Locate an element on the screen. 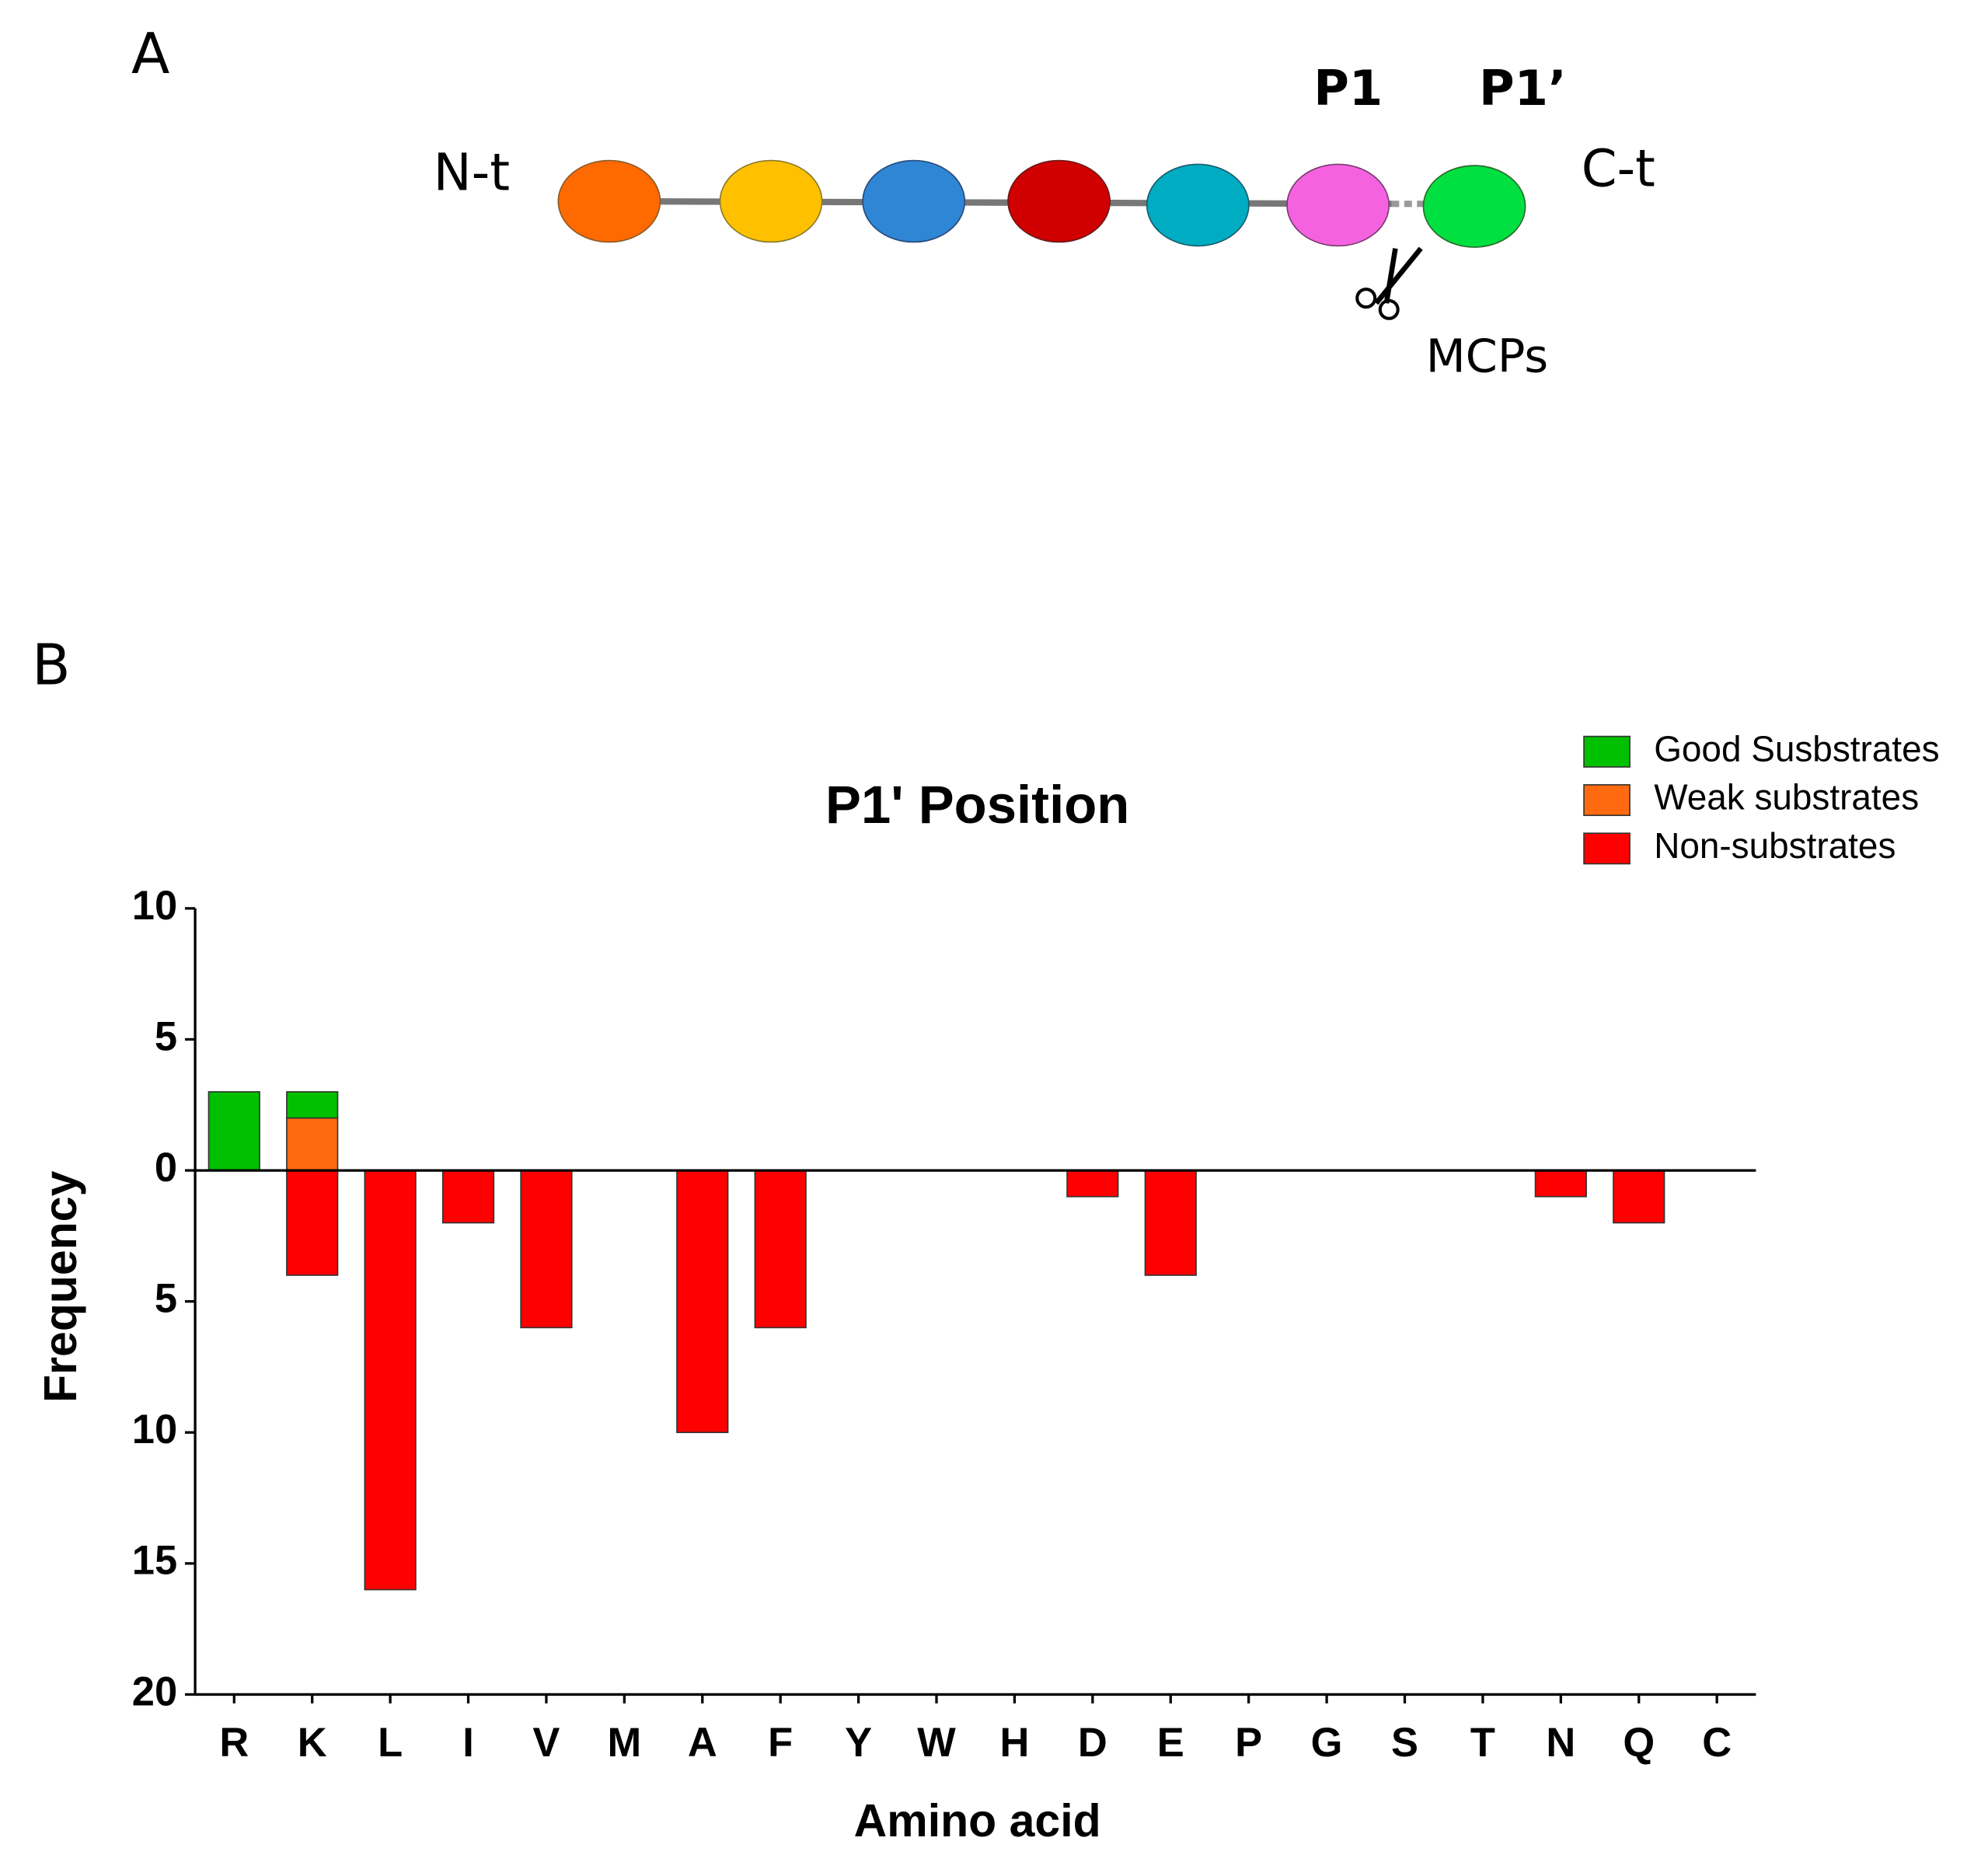 The width and height of the screenshot is (1988, 1855). y-tick-label: 0 is located at coordinates (166, 1168).